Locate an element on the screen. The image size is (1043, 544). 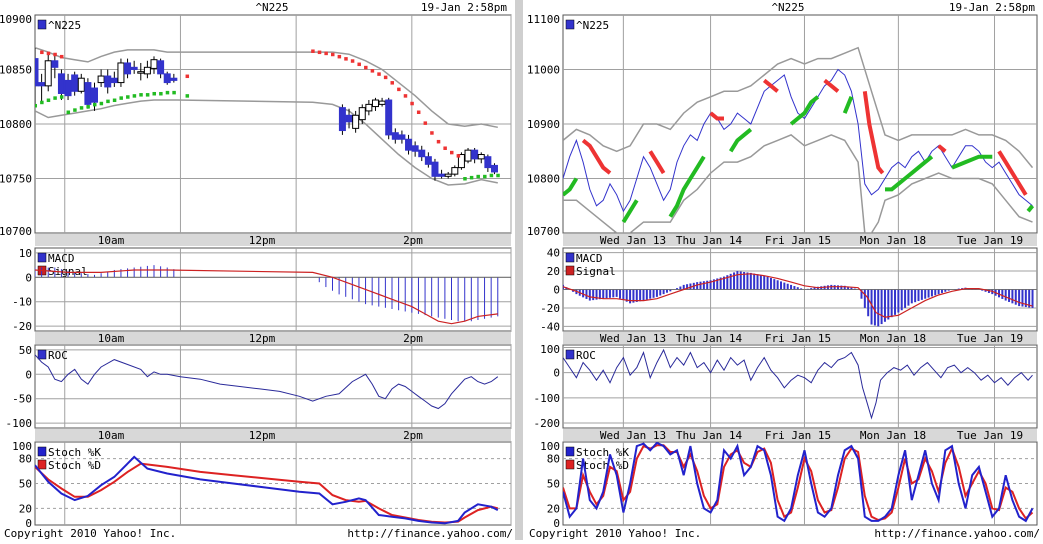
fiveday-price-legend-swatch is located at coordinates (570, 24).